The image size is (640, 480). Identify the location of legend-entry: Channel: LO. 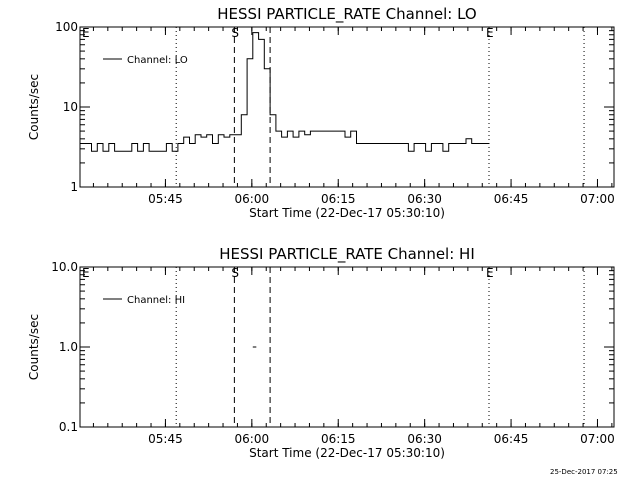
(157, 60).